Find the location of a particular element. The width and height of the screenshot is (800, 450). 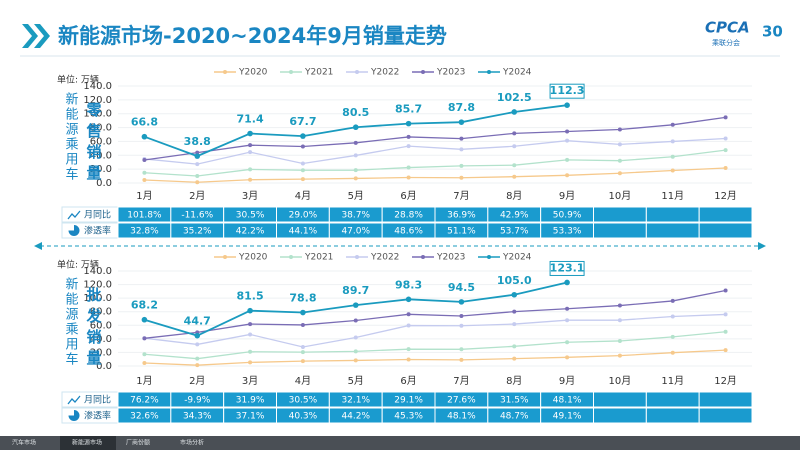

footer-tab: 汽车市场 is located at coordinates (24, 443).